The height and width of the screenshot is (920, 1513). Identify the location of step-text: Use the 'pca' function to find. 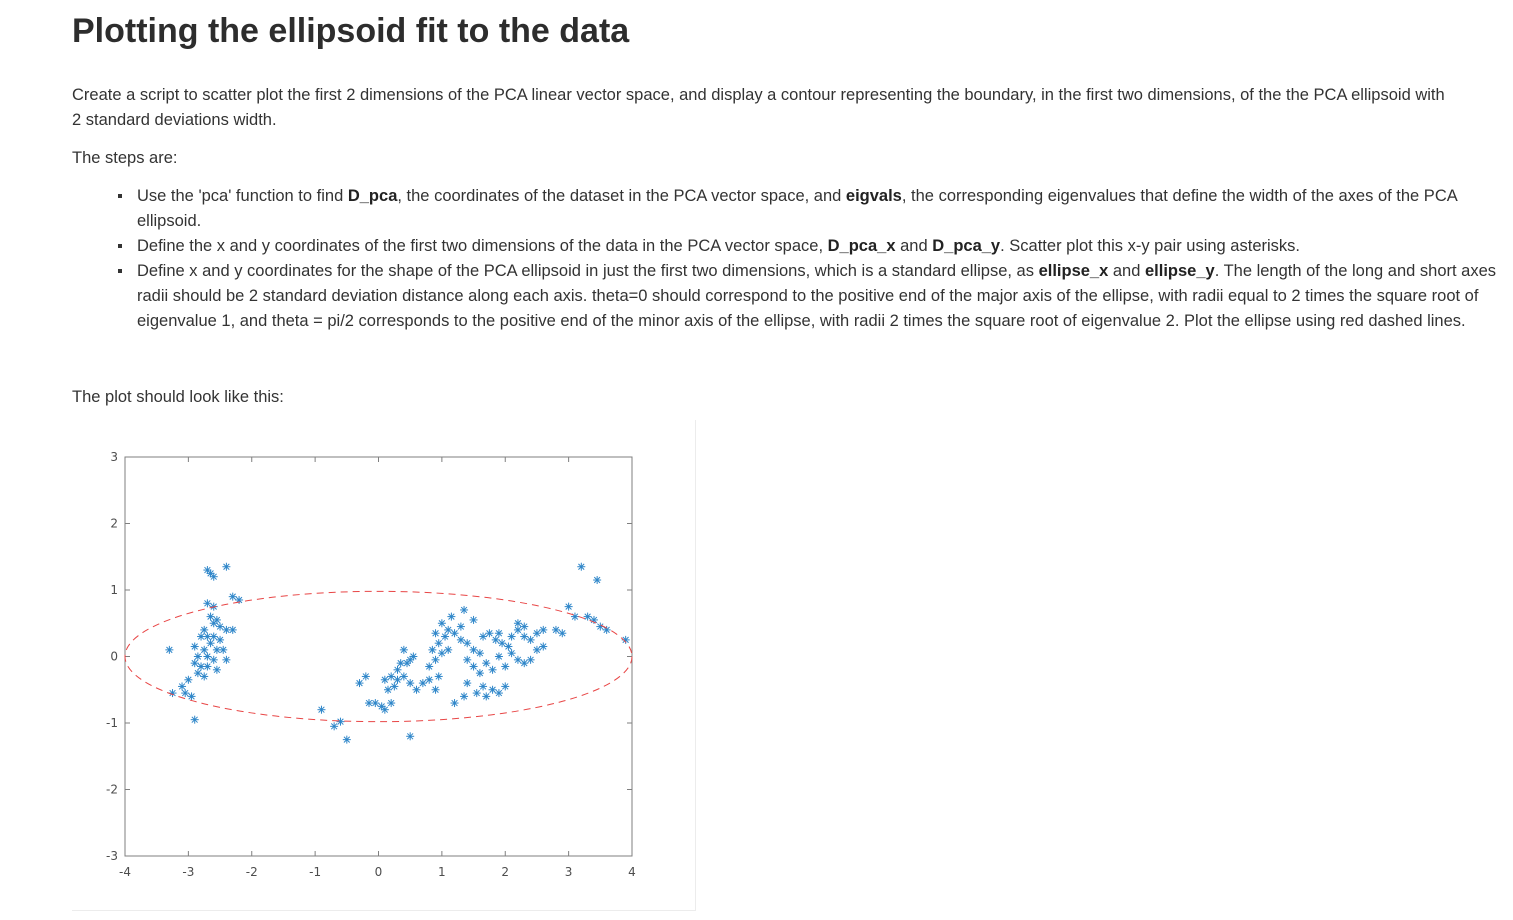
(242, 196).